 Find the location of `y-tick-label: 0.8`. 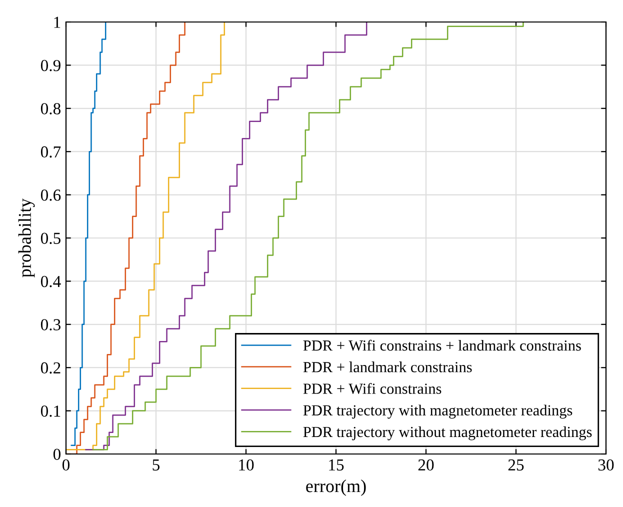

y-tick-label: 0.8 is located at coordinates (50, 108).